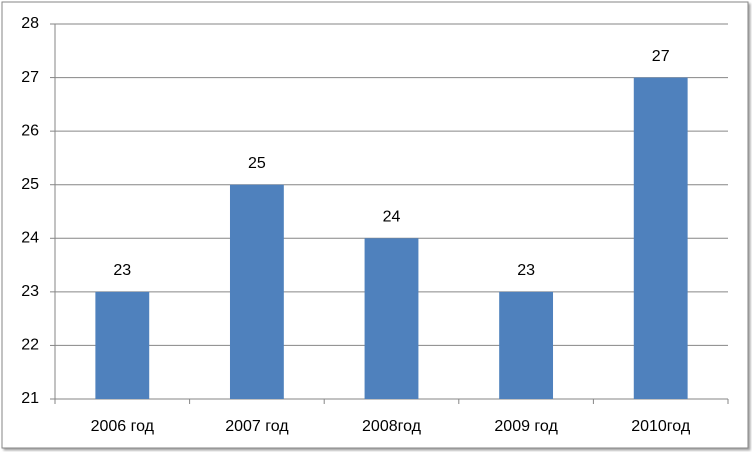 The image size is (752, 452). Describe the element at coordinates (392, 217) in the screenshot. I see `data-label: 24` at that location.